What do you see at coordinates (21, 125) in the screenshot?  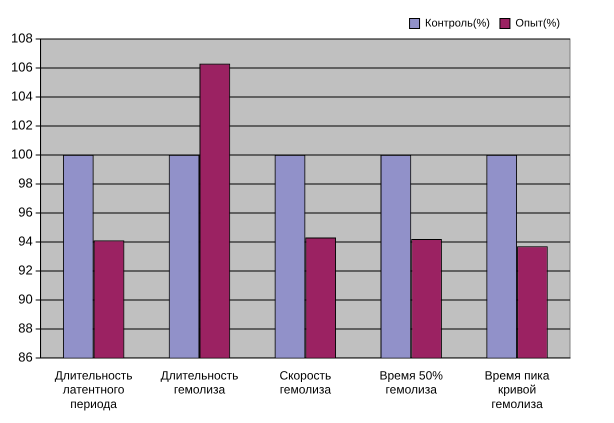 I see `y-tick-label: 102` at bounding box center [21, 125].